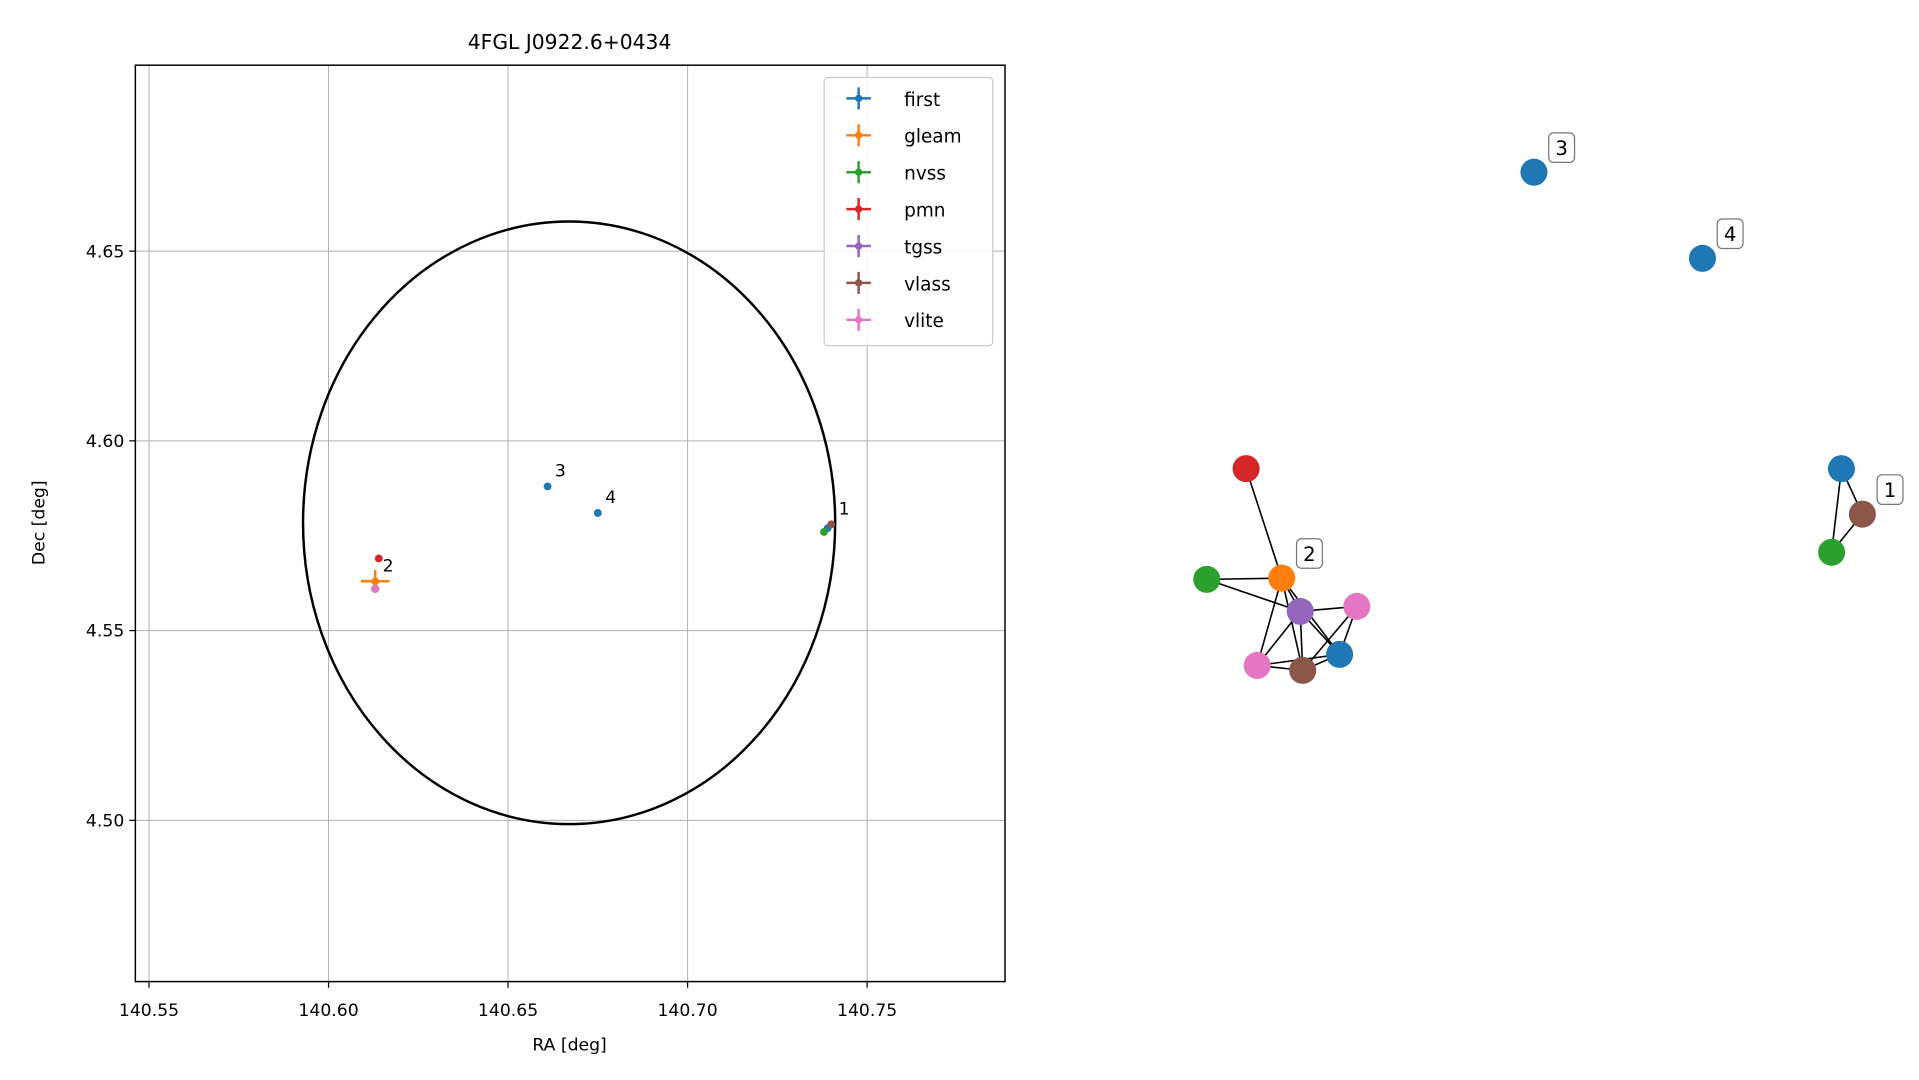 Image resolution: width=1919 pixels, height=1080 pixels. I want to click on y-tick-label: 4.60, so click(105, 442).